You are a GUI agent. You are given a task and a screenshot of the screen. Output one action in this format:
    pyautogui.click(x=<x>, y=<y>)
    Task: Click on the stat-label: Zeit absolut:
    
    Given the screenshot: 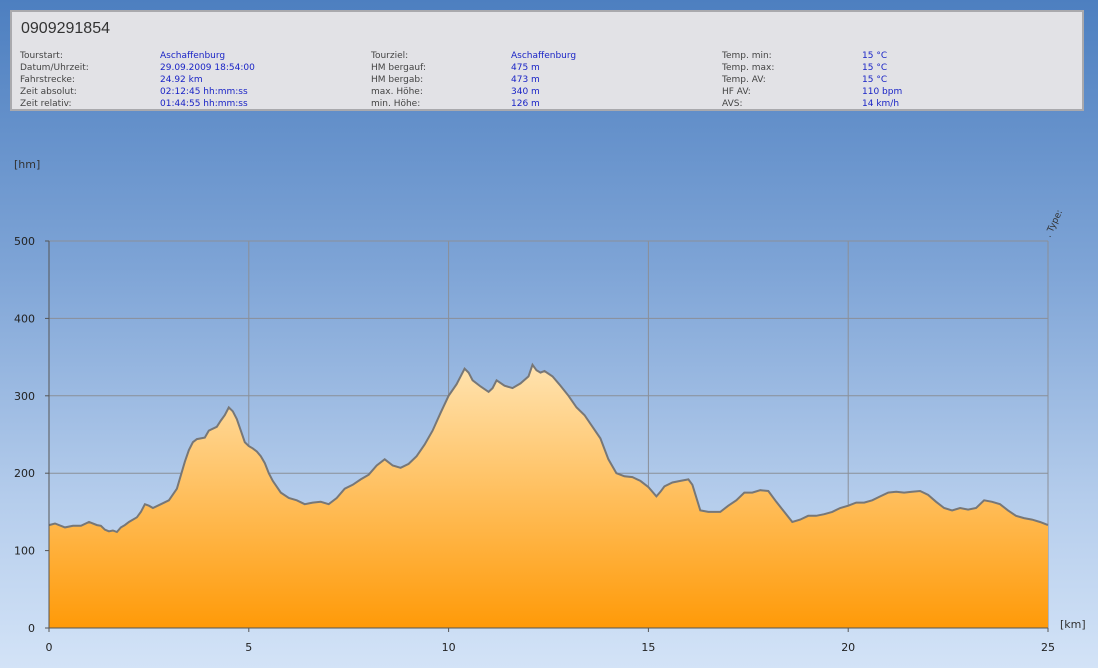 What is the action you would take?
    pyautogui.click(x=48, y=92)
    